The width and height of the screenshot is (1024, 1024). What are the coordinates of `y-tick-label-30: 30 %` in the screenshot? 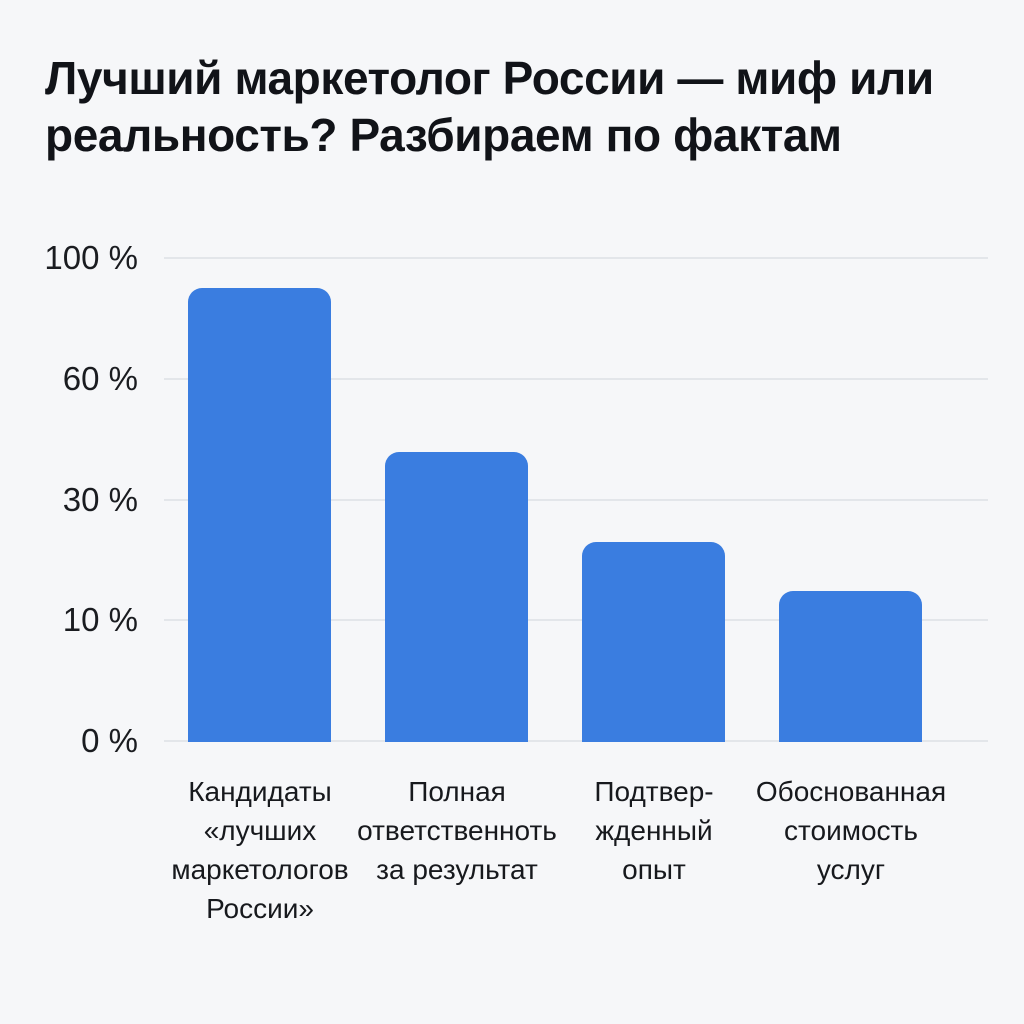 It's located at (100, 499).